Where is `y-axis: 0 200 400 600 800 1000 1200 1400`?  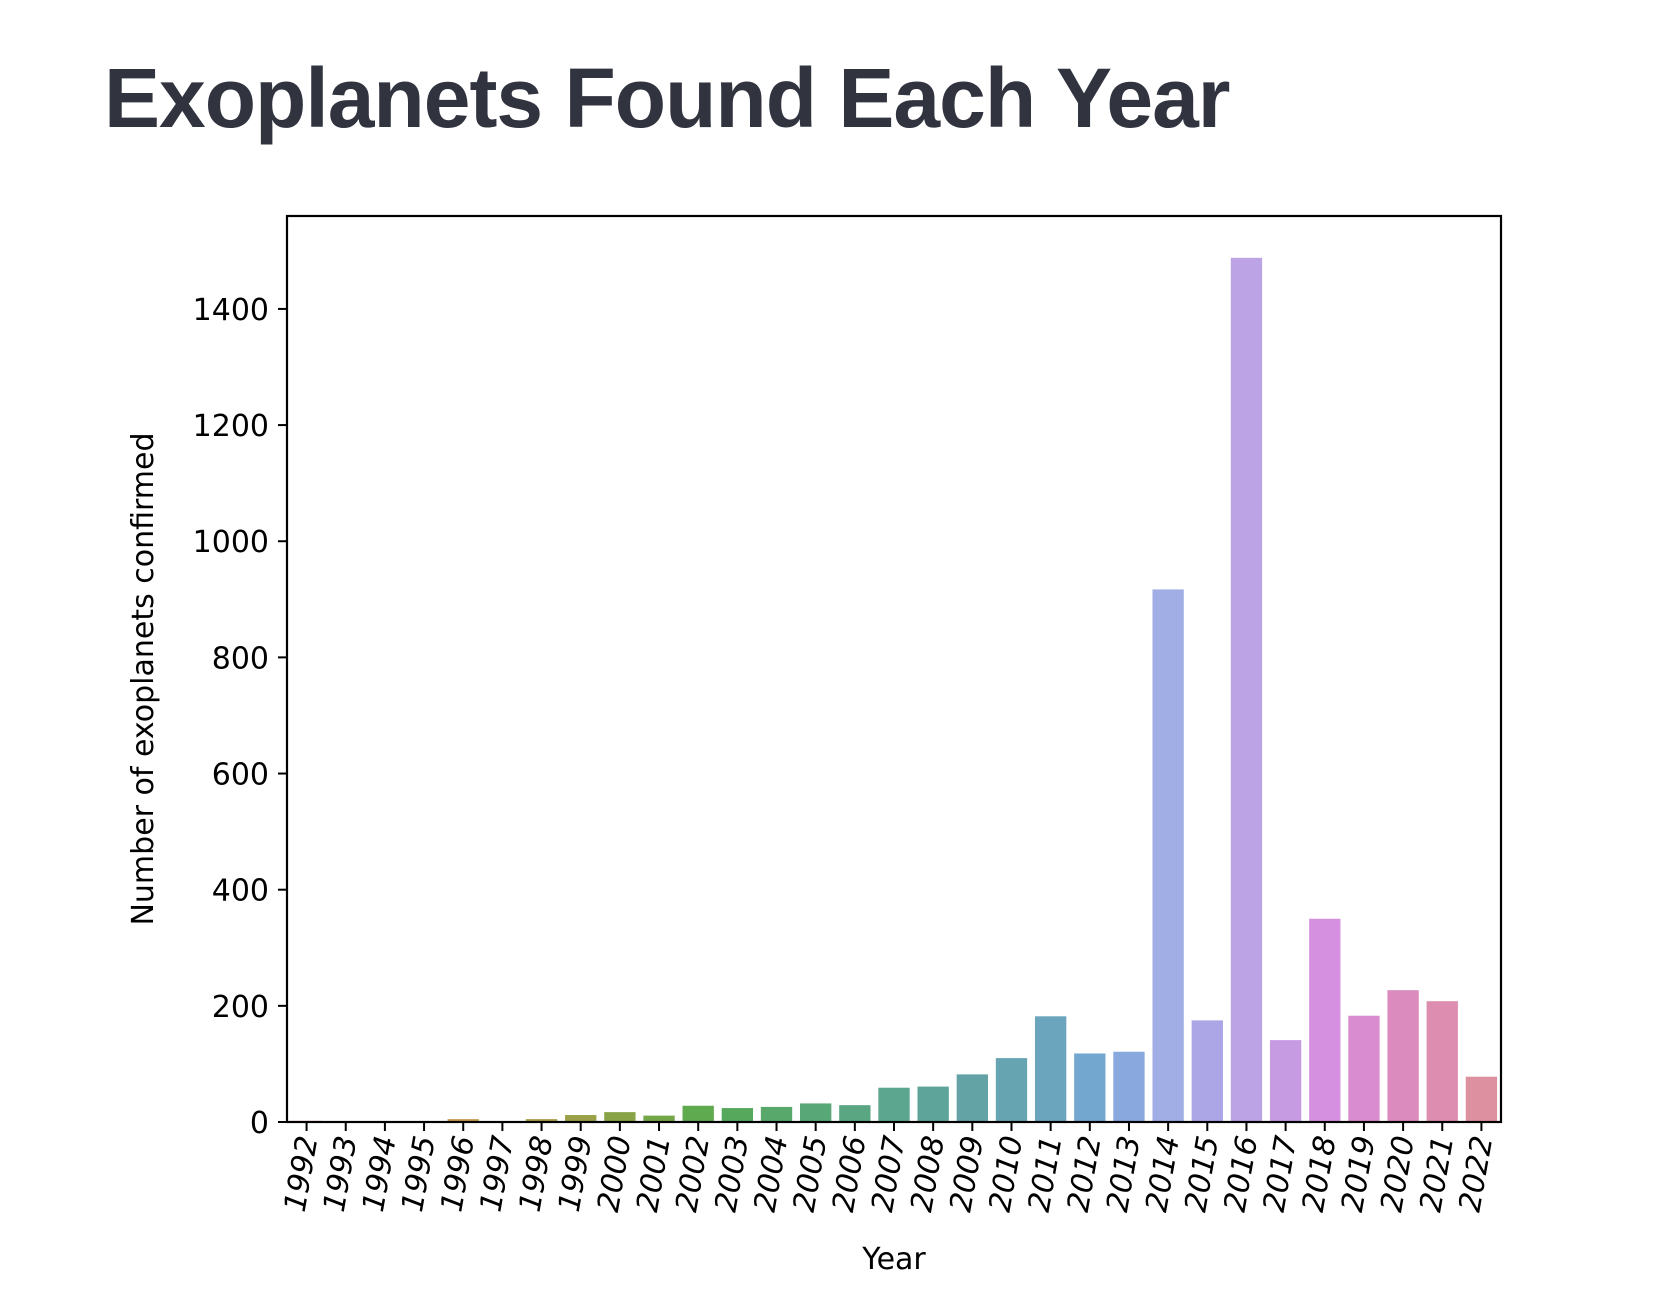 y-axis: 0 200 400 600 800 1000 1200 1400 is located at coordinates (240, 717).